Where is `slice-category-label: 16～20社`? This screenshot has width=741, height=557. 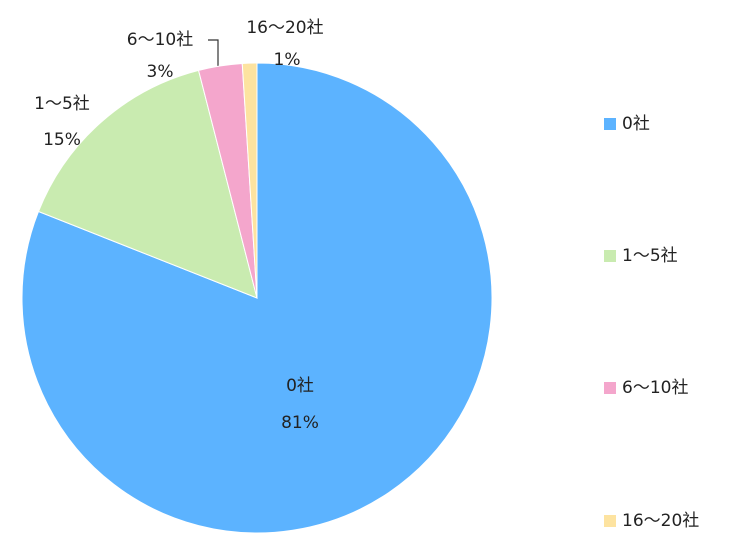
slice-category-label: 16～20社 is located at coordinates (284, 28).